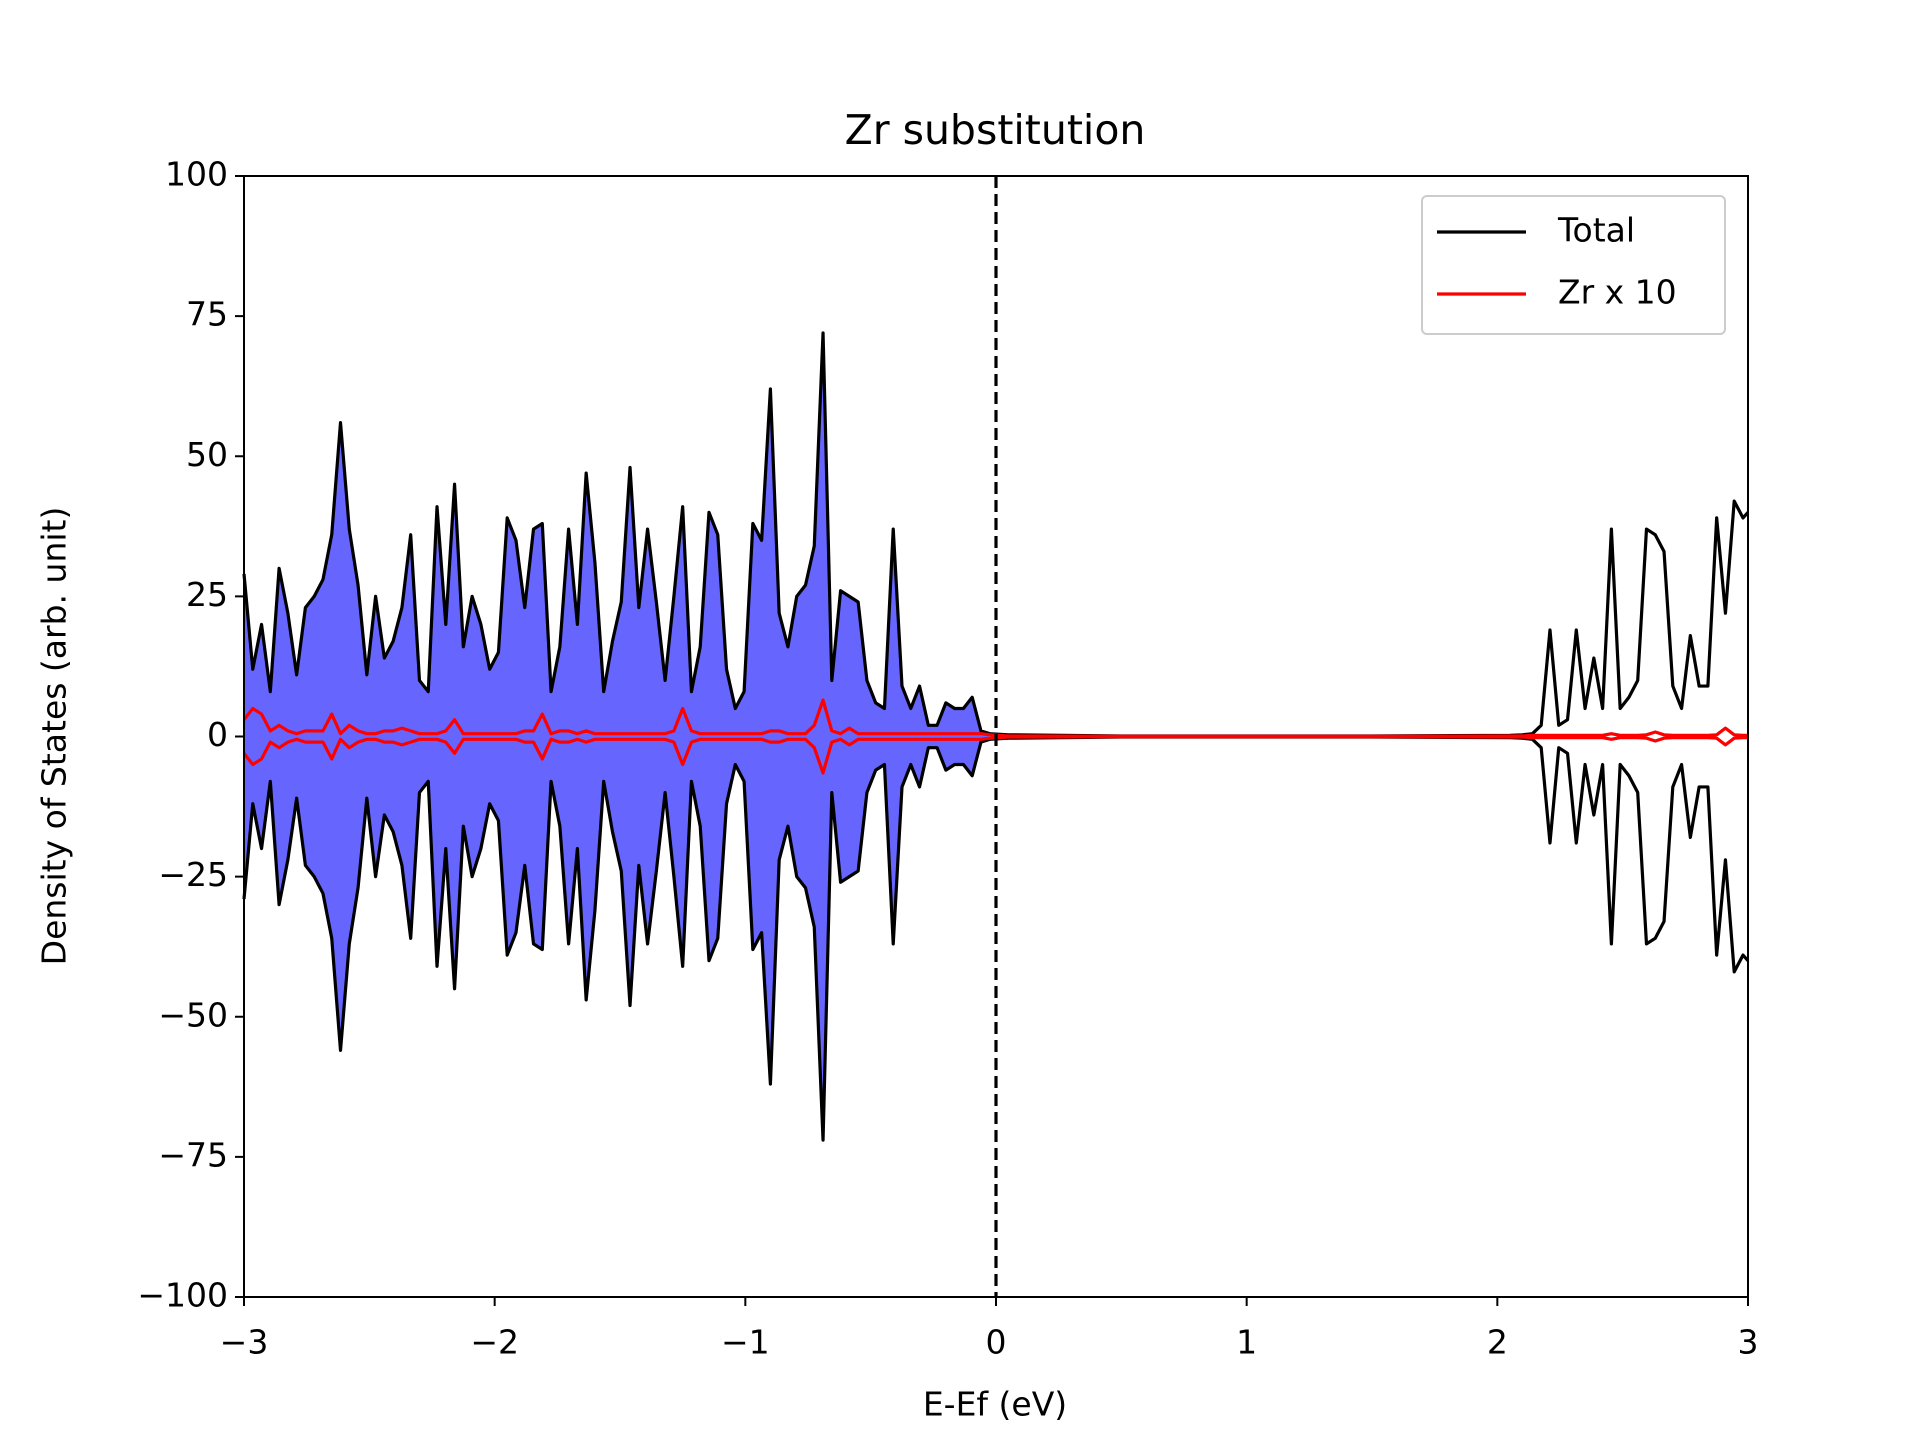 The height and width of the screenshot is (1440, 1920). Describe the element at coordinates (182, 1295) in the screenshot. I see `y-tick-label: −100` at that location.